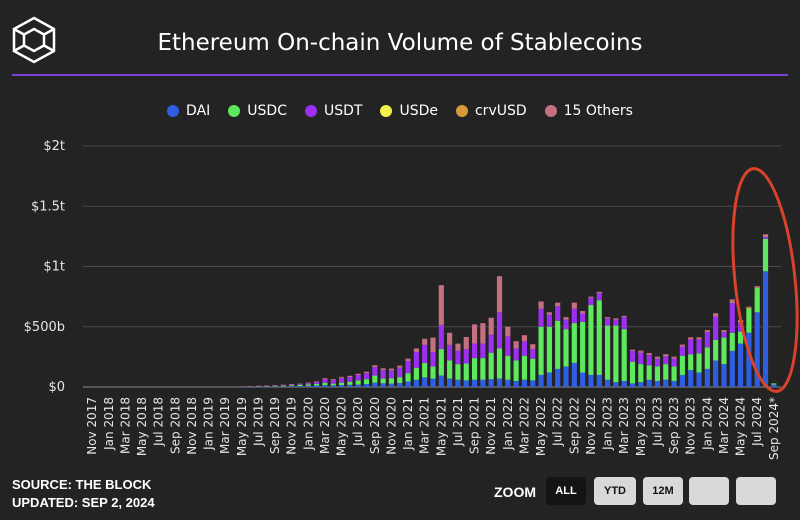 The image size is (800, 520). I want to click on zoom-button-2: 12M, so click(663, 491).